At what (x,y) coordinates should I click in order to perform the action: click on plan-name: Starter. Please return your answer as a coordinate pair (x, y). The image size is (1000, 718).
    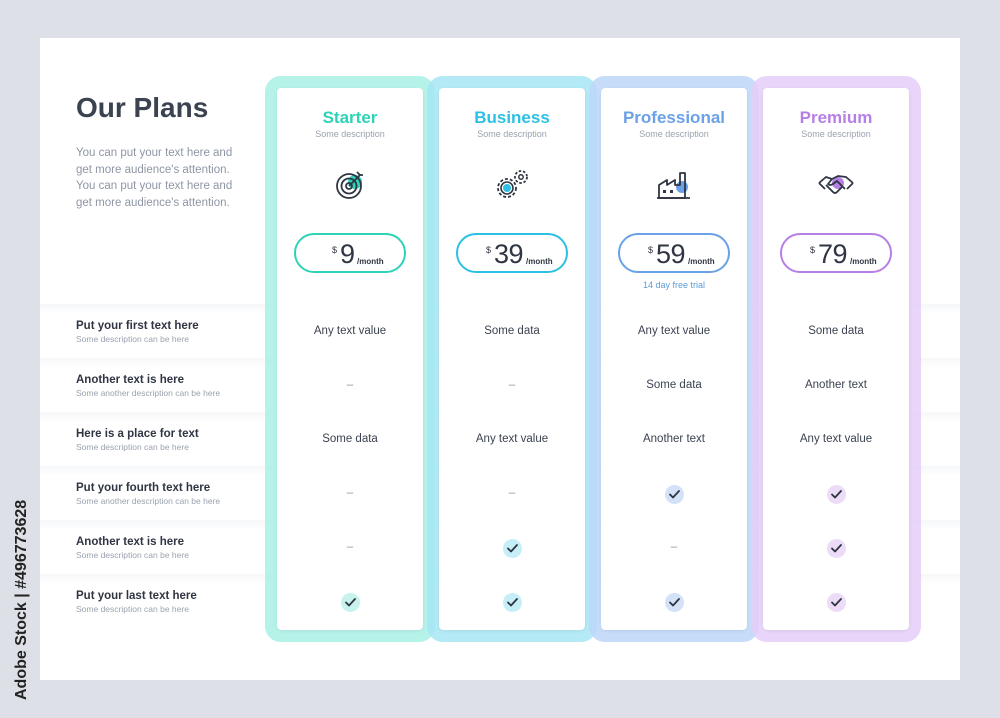
    Looking at the image, I should click on (350, 117).